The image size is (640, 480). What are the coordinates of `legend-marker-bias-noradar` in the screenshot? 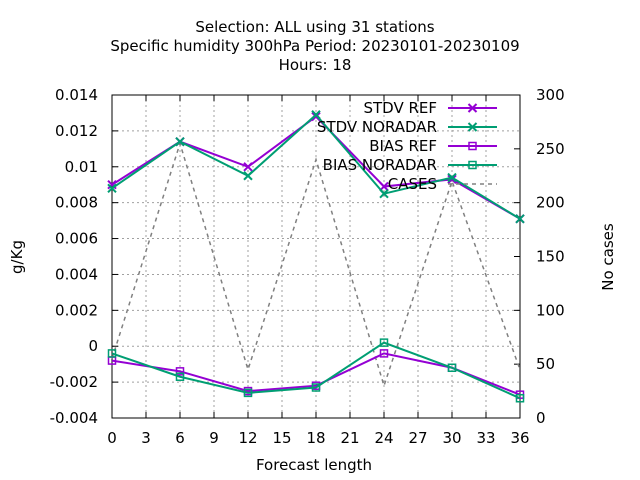 It's located at (472, 165).